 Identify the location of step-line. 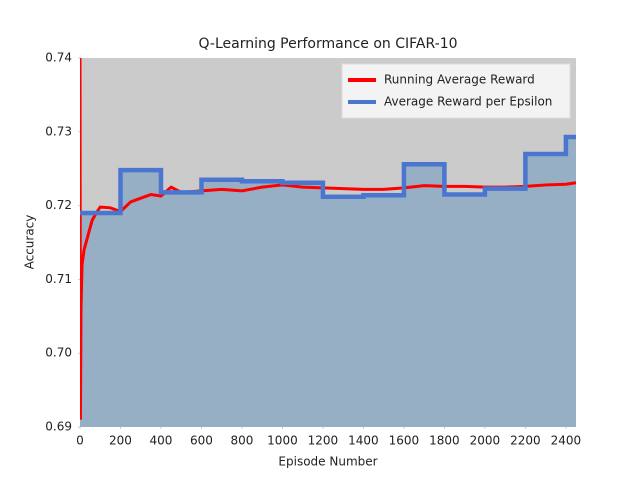
(328, 175).